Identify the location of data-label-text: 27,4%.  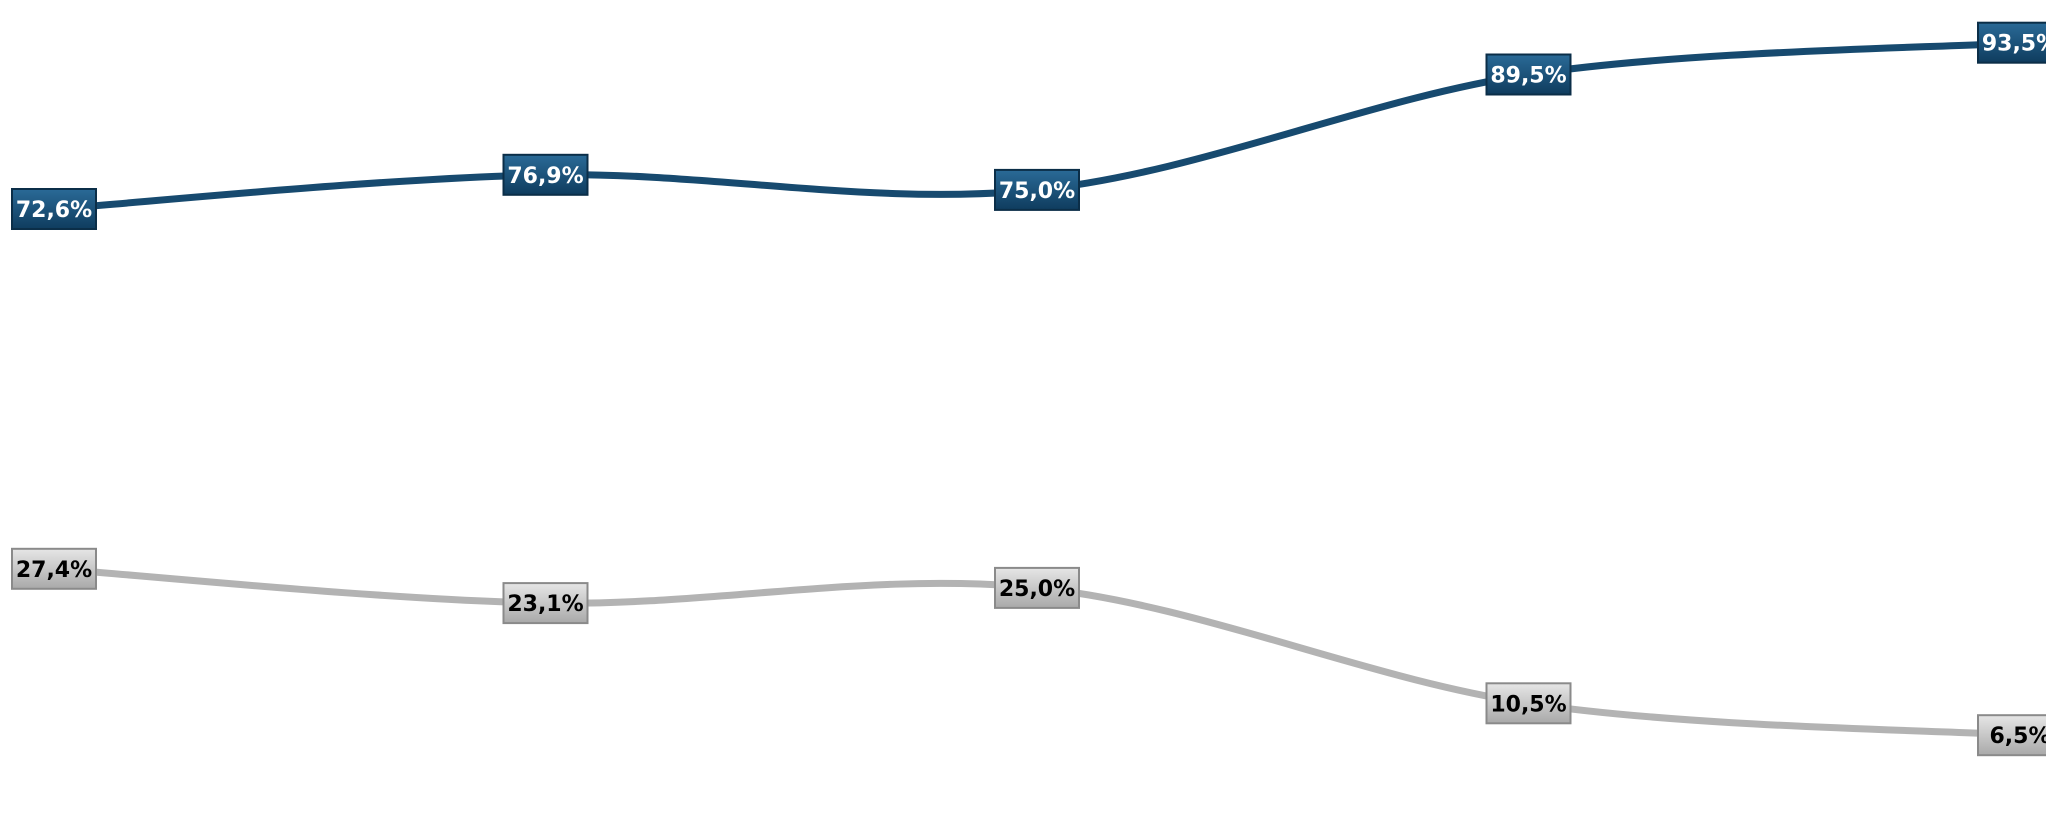
(54, 570).